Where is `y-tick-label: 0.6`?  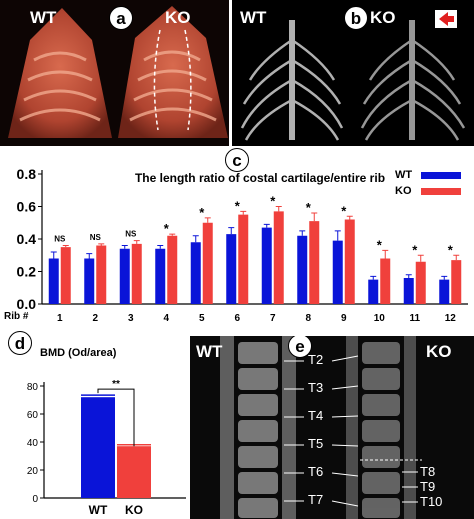 y-tick-label: 0.6 is located at coordinates (27, 207).